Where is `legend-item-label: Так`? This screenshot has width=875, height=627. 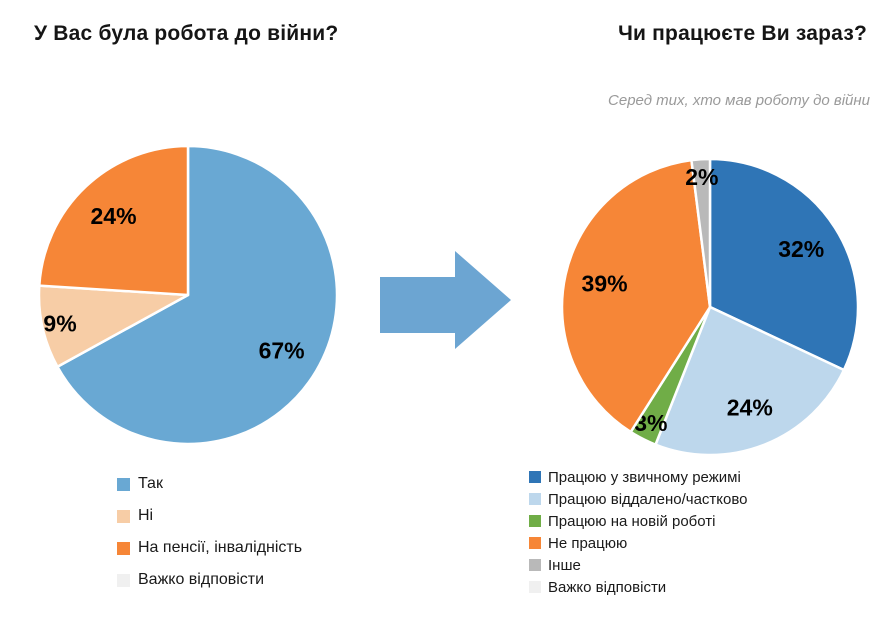
legend-item-label: Так is located at coordinates (150, 483).